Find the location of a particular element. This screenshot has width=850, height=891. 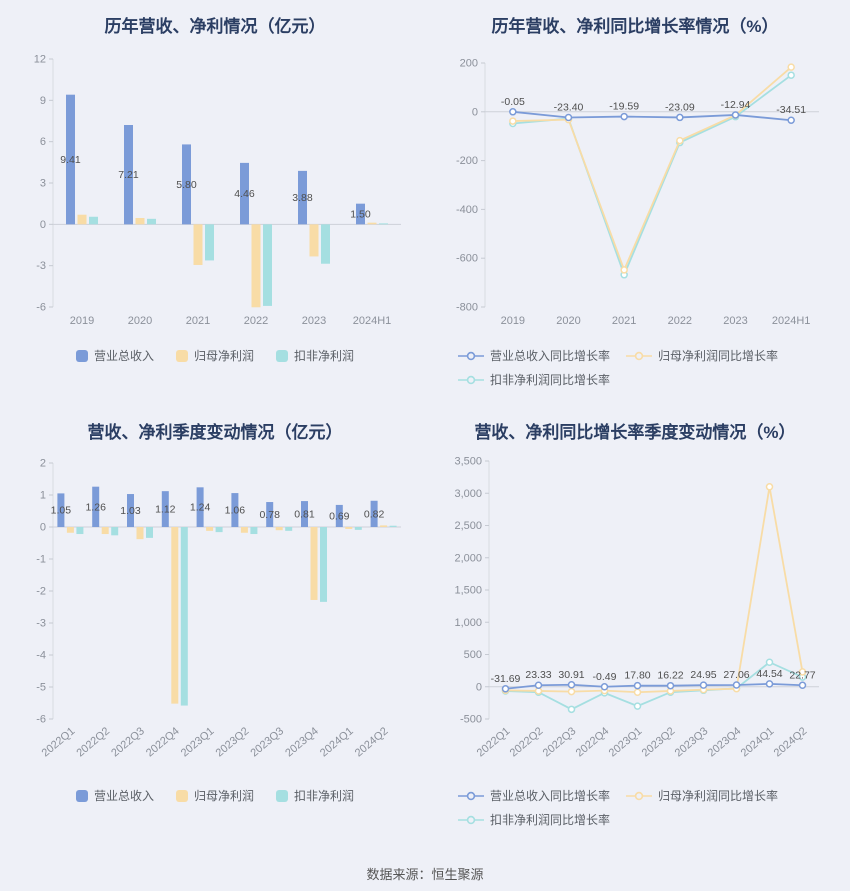

svg-text: 44.54 is located at coordinates (769, 674).